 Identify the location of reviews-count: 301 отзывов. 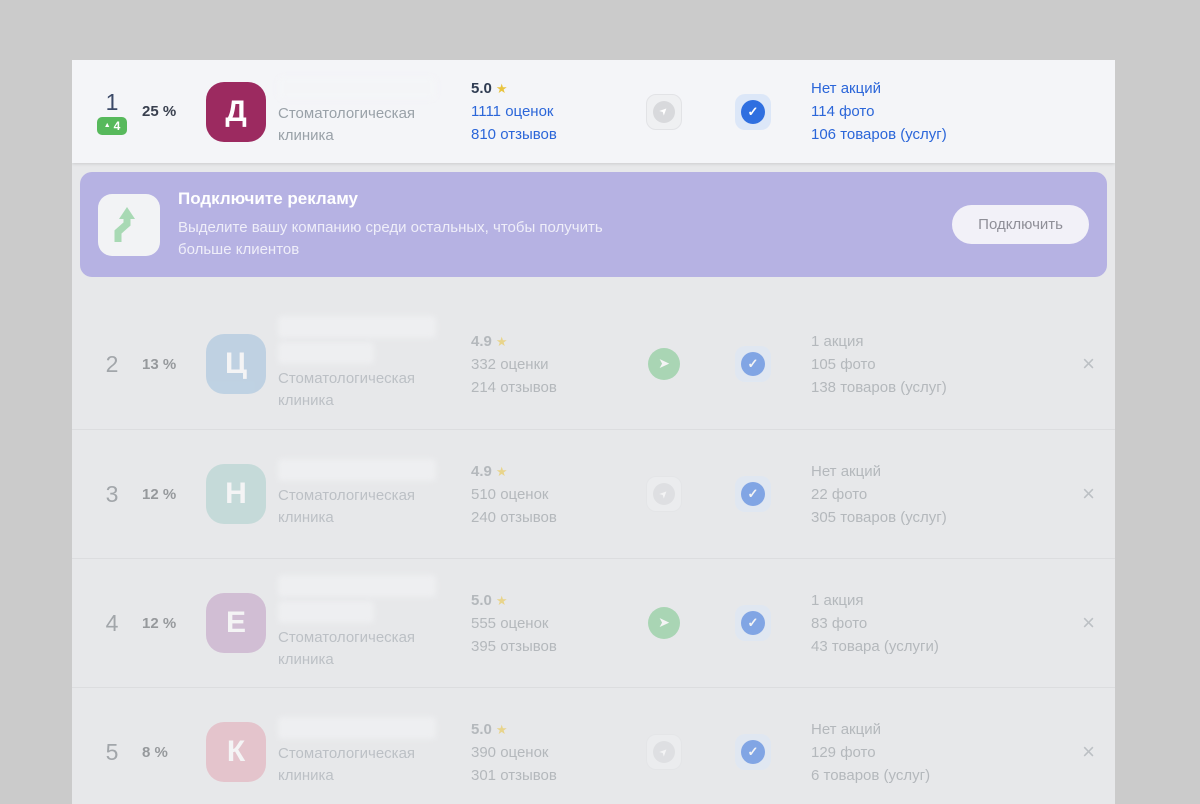
(514, 775).